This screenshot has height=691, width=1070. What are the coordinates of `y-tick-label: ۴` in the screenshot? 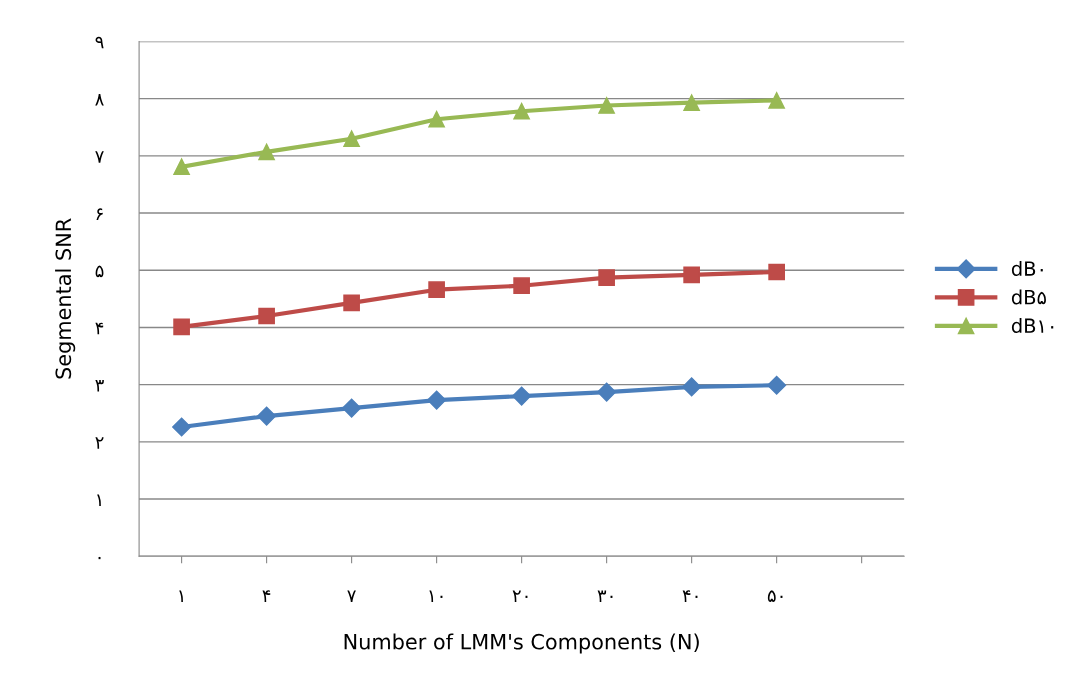 It's located at (99, 328).